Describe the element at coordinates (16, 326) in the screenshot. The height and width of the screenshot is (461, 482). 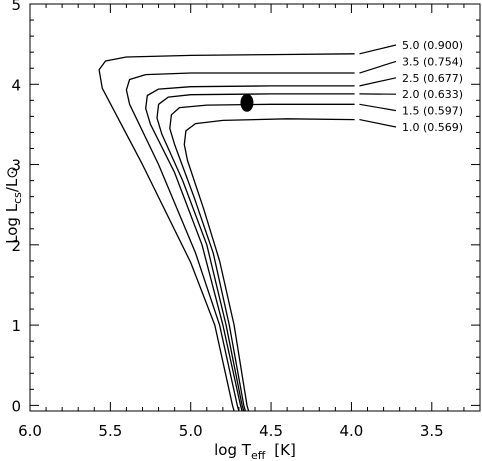
I see `y-tick-label: 1` at that location.